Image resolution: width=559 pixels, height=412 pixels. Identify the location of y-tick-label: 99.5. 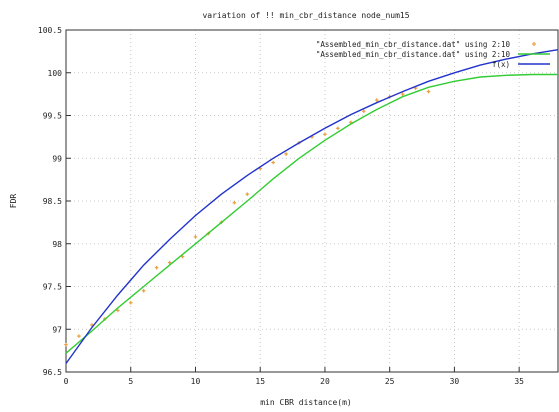
(52, 116).